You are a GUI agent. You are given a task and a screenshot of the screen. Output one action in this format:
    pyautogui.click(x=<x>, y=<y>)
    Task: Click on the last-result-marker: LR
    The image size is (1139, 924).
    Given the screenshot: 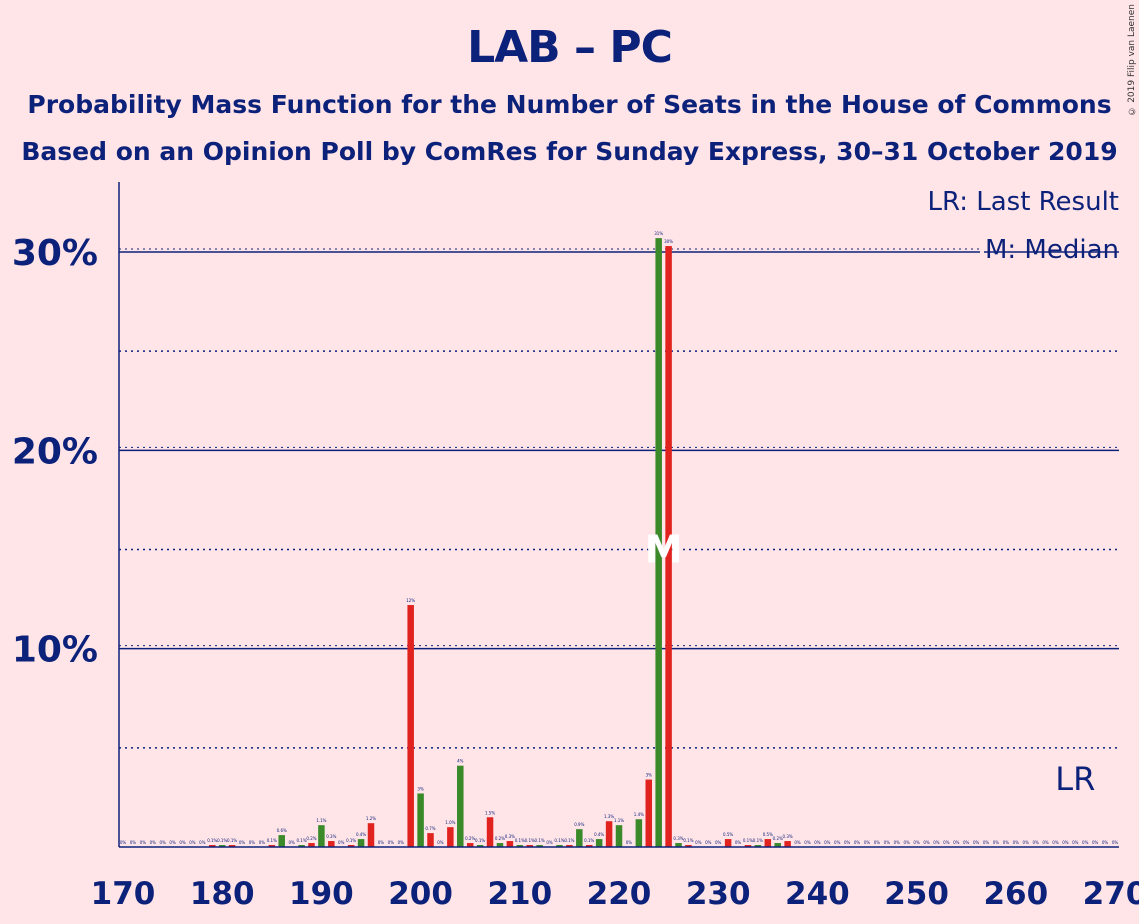 What is the action you would take?
    pyautogui.click(x=1075, y=779)
    